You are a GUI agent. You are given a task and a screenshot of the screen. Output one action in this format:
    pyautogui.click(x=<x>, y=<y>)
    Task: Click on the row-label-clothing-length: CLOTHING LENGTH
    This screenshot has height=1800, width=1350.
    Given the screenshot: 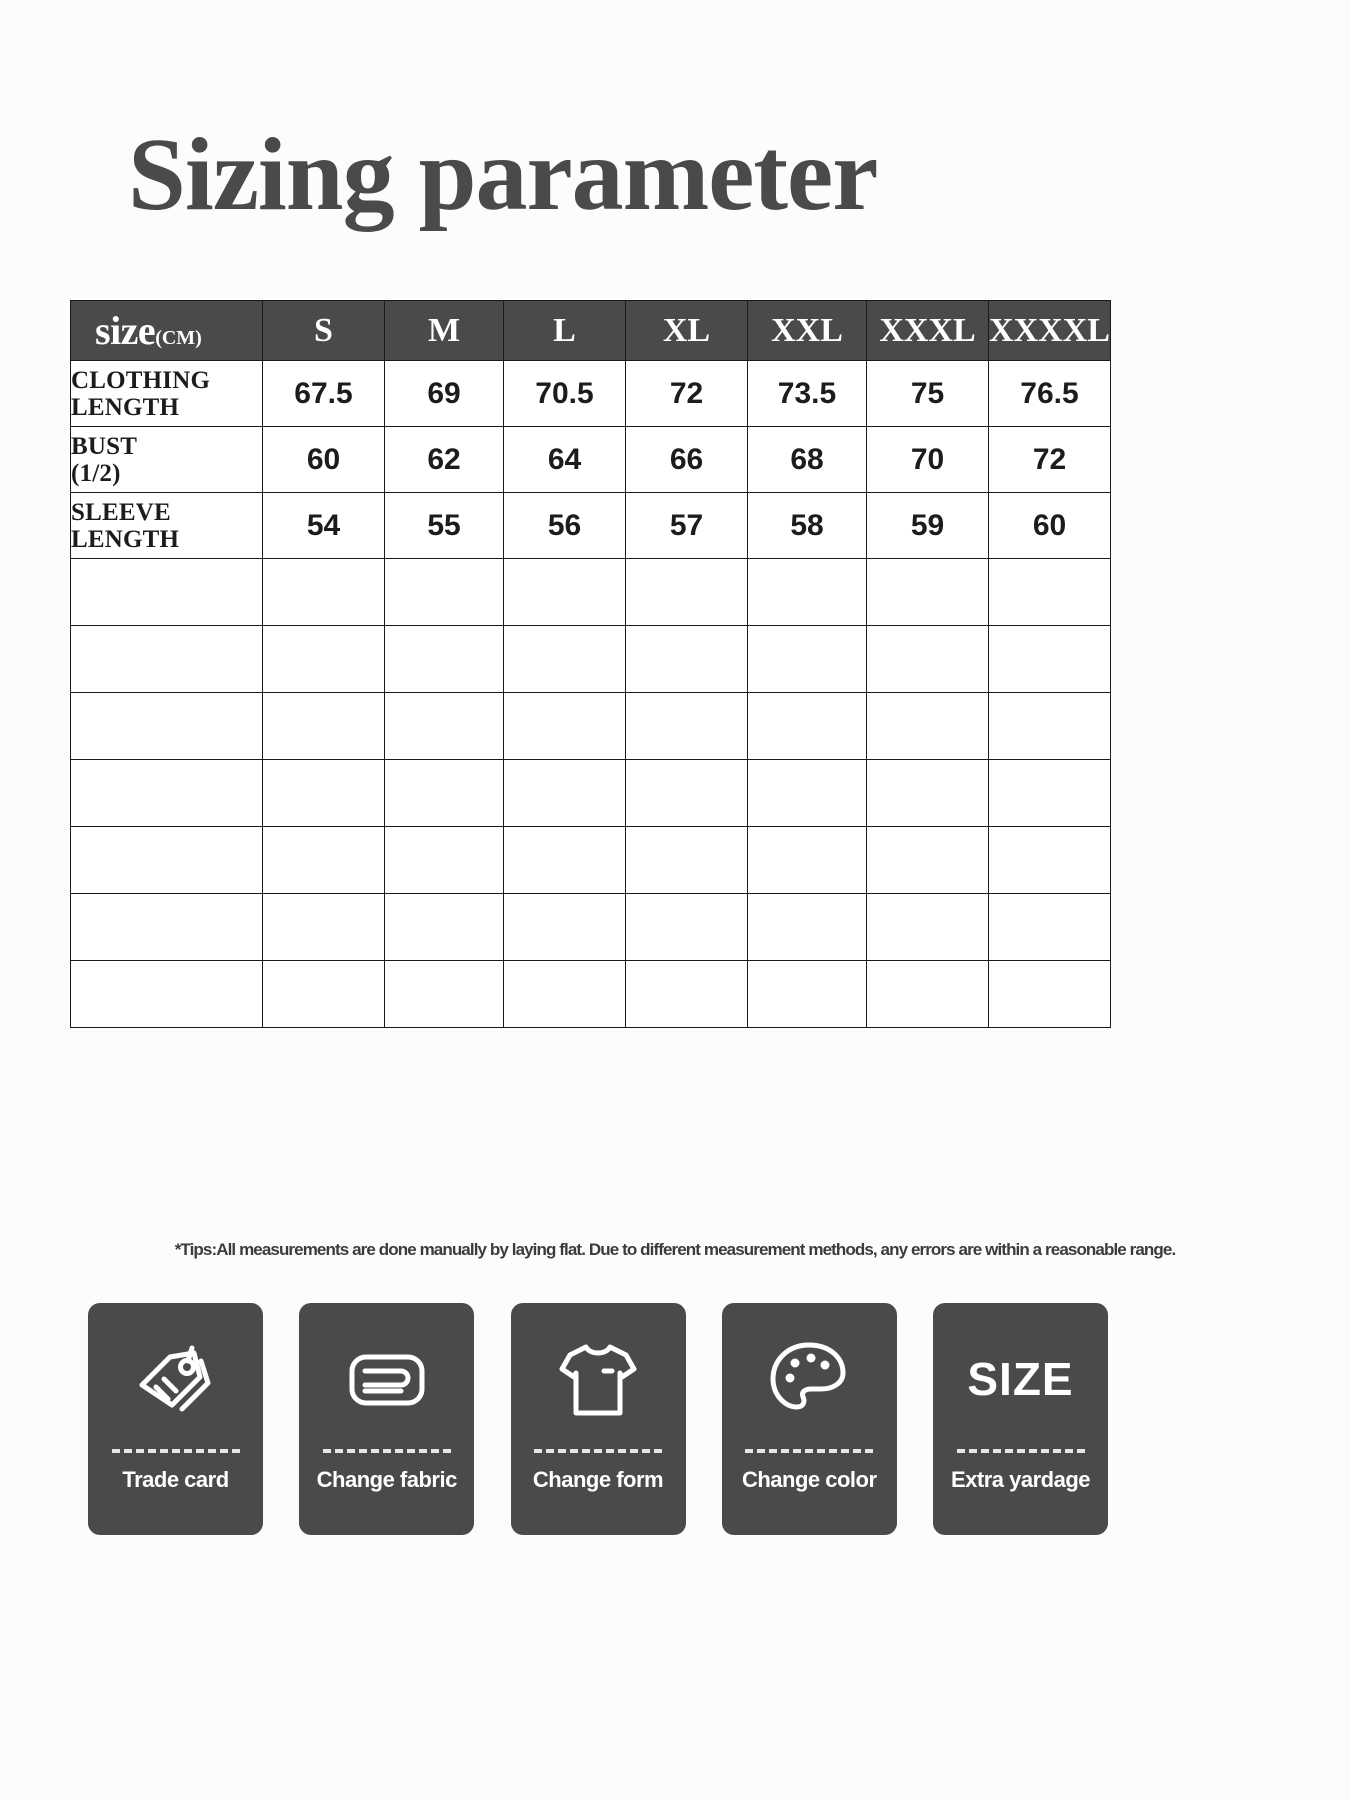 What is the action you would take?
    pyautogui.click(x=166, y=393)
    